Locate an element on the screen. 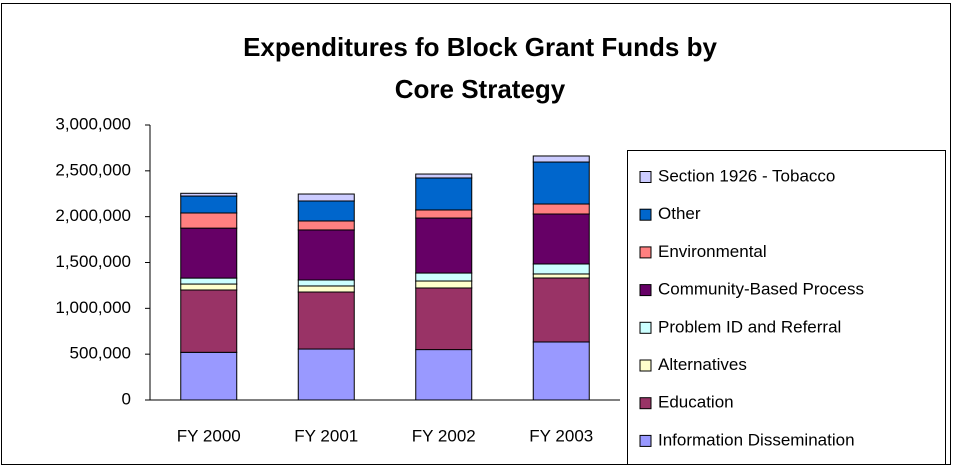 The image size is (953, 467). legend-label: Environmental is located at coordinates (712, 251).